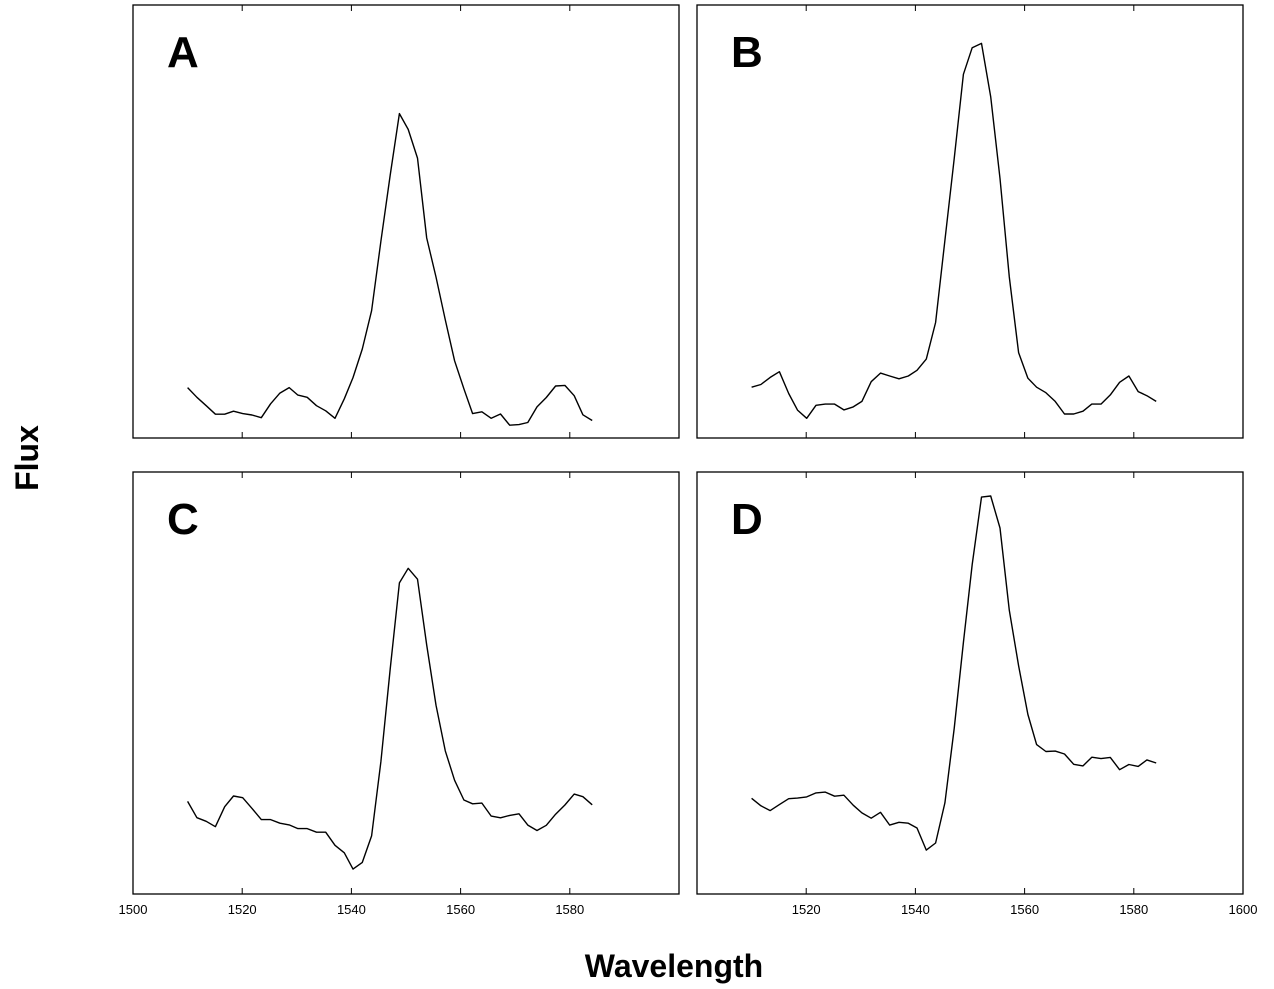 The height and width of the screenshot is (989, 1274). Describe the element at coordinates (954, 673) in the screenshot. I see `panel-d-spectrum-line` at that location.